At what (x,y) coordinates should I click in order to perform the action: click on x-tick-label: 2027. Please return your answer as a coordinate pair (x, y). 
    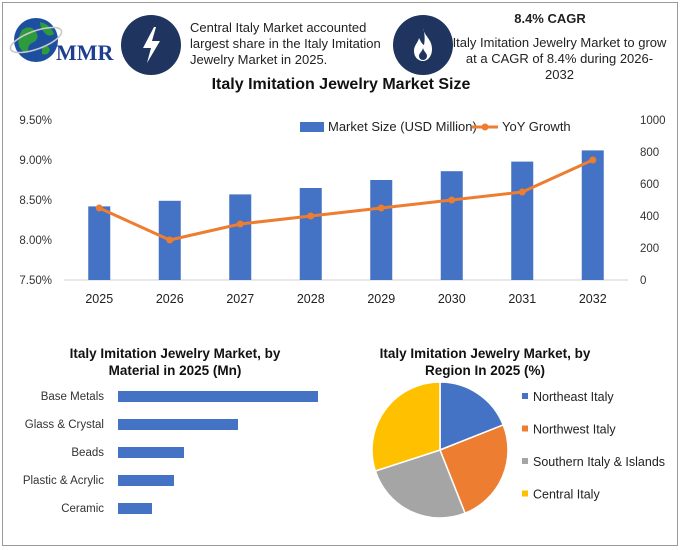
    Looking at the image, I should click on (240, 299).